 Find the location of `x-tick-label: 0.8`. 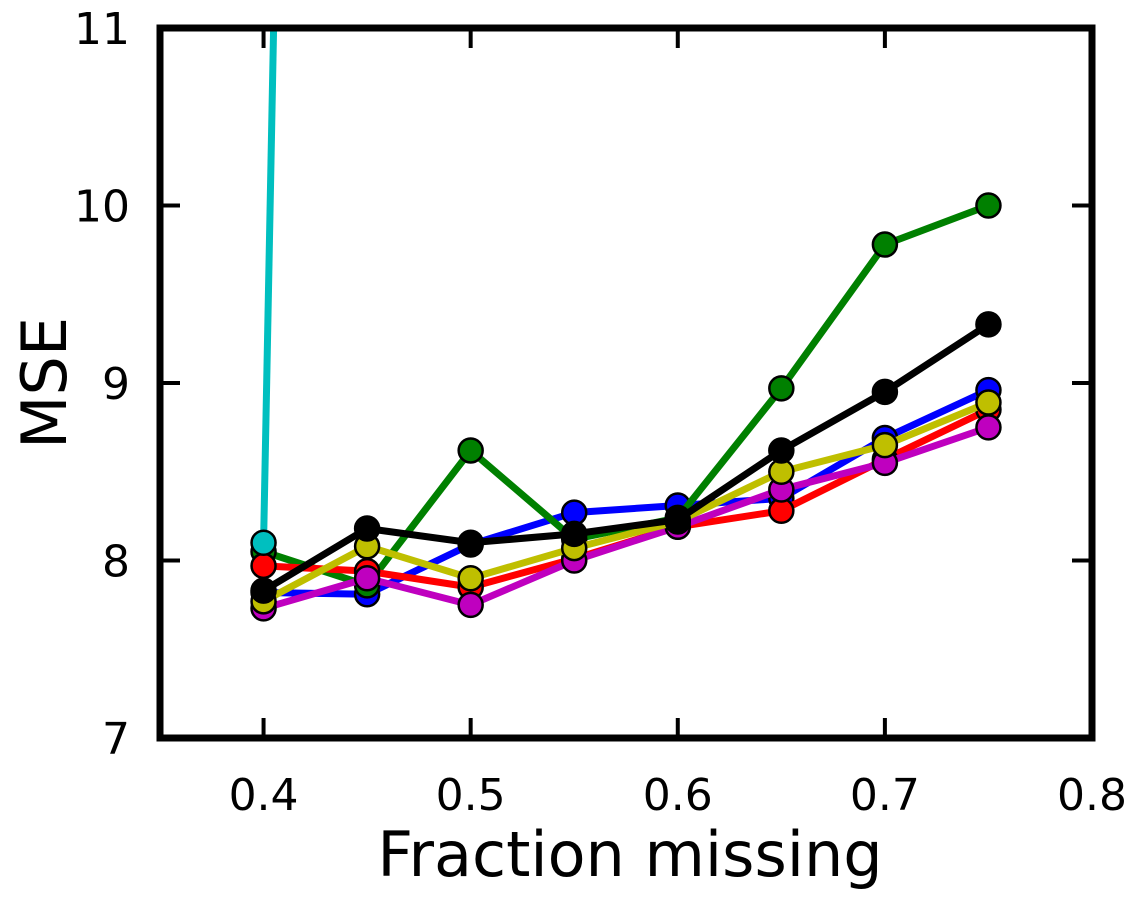

x-tick-label: 0.8 is located at coordinates (1092, 795).